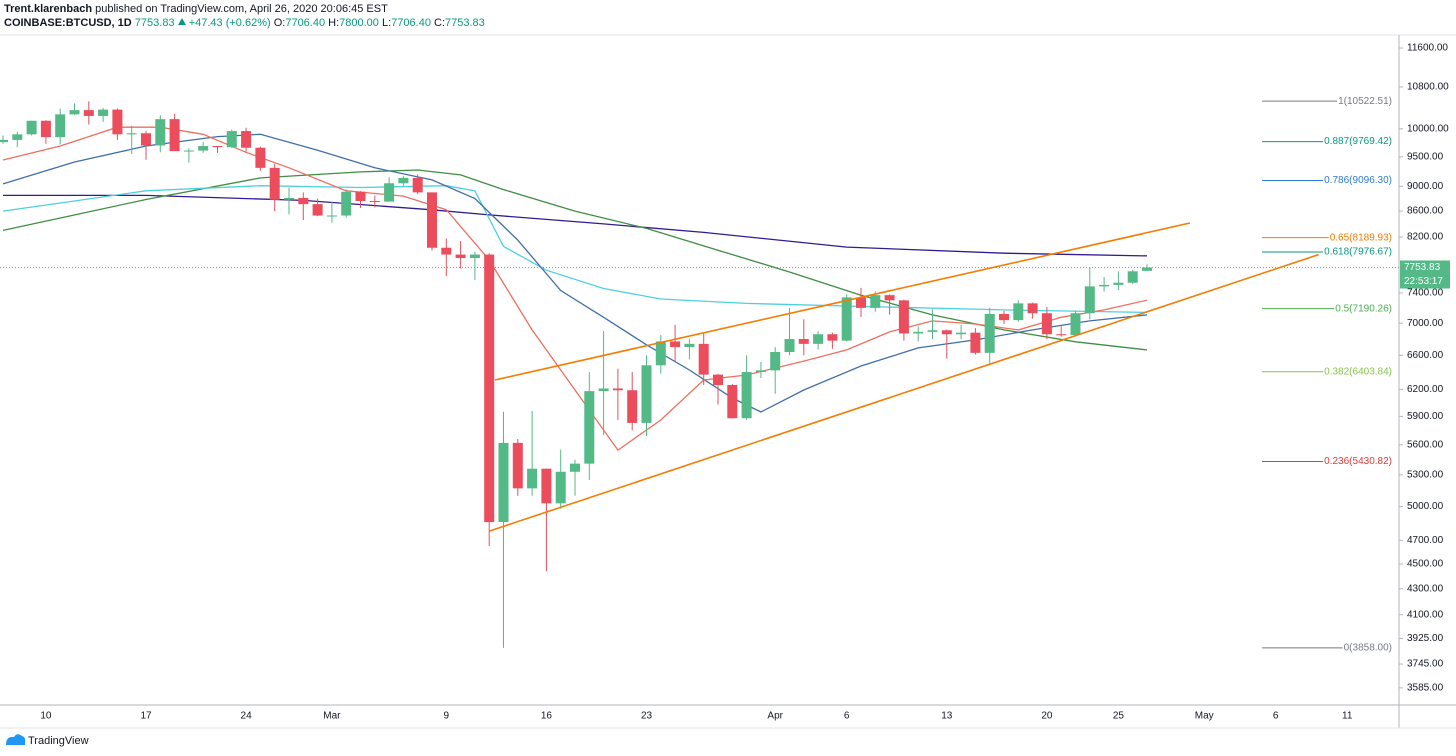 Image resolution: width=1456 pixels, height=756 pixels. I want to click on ohlc-name: C:, so click(439, 23).